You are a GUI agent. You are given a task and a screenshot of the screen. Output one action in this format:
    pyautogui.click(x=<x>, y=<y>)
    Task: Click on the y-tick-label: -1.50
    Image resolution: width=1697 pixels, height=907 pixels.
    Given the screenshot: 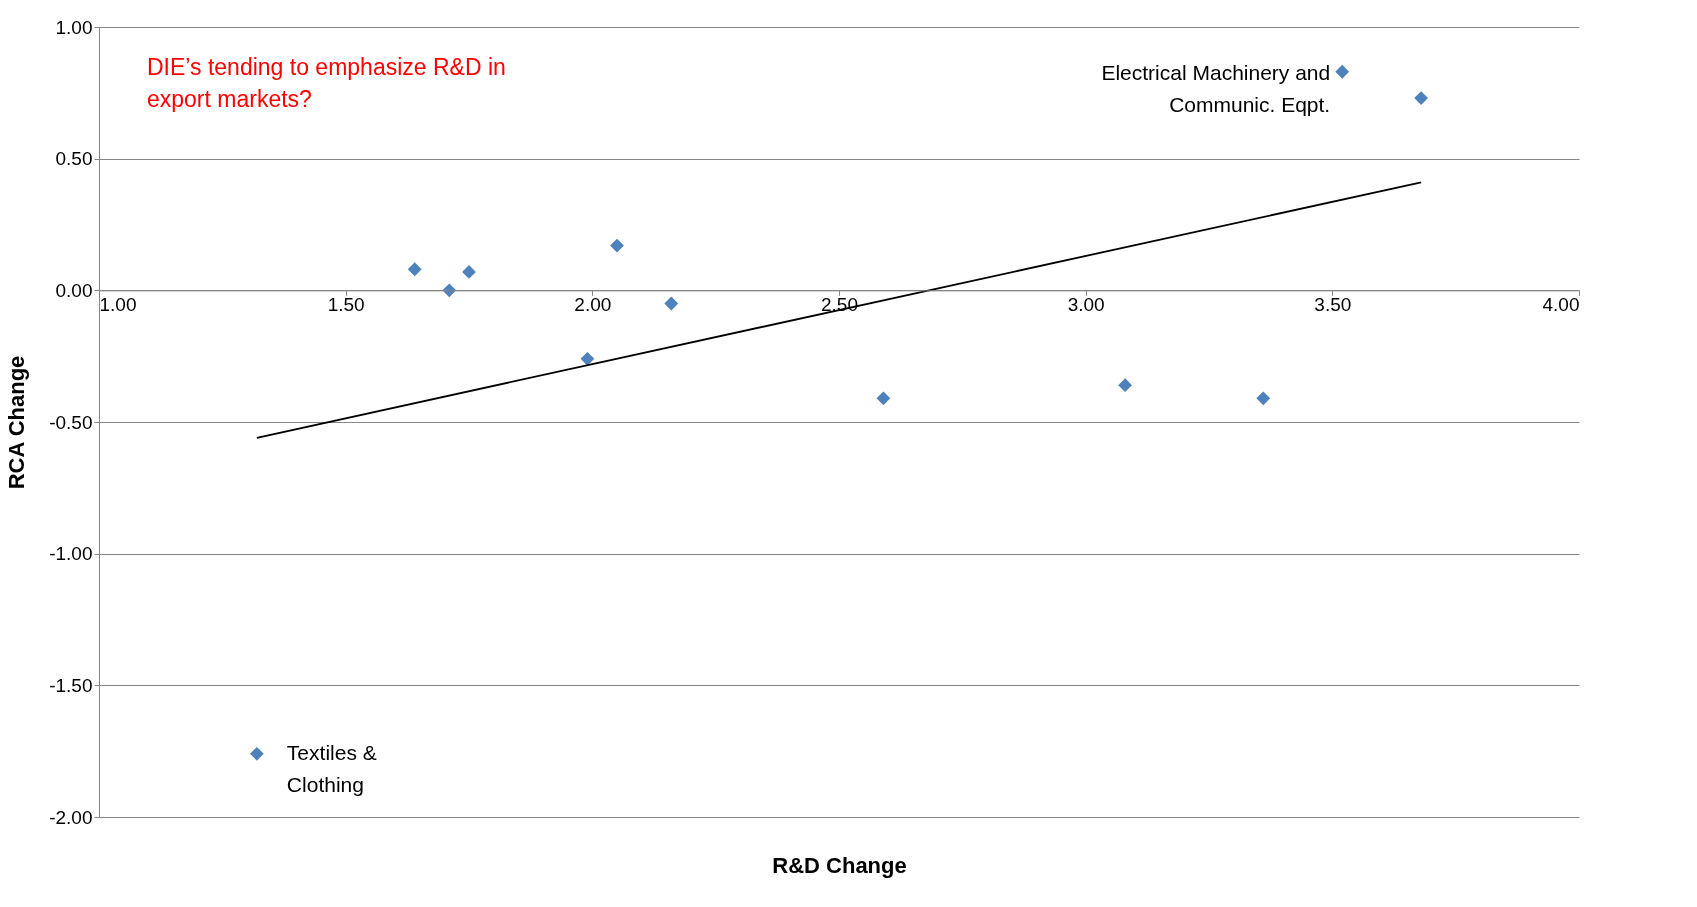 What is the action you would take?
    pyautogui.click(x=71, y=685)
    